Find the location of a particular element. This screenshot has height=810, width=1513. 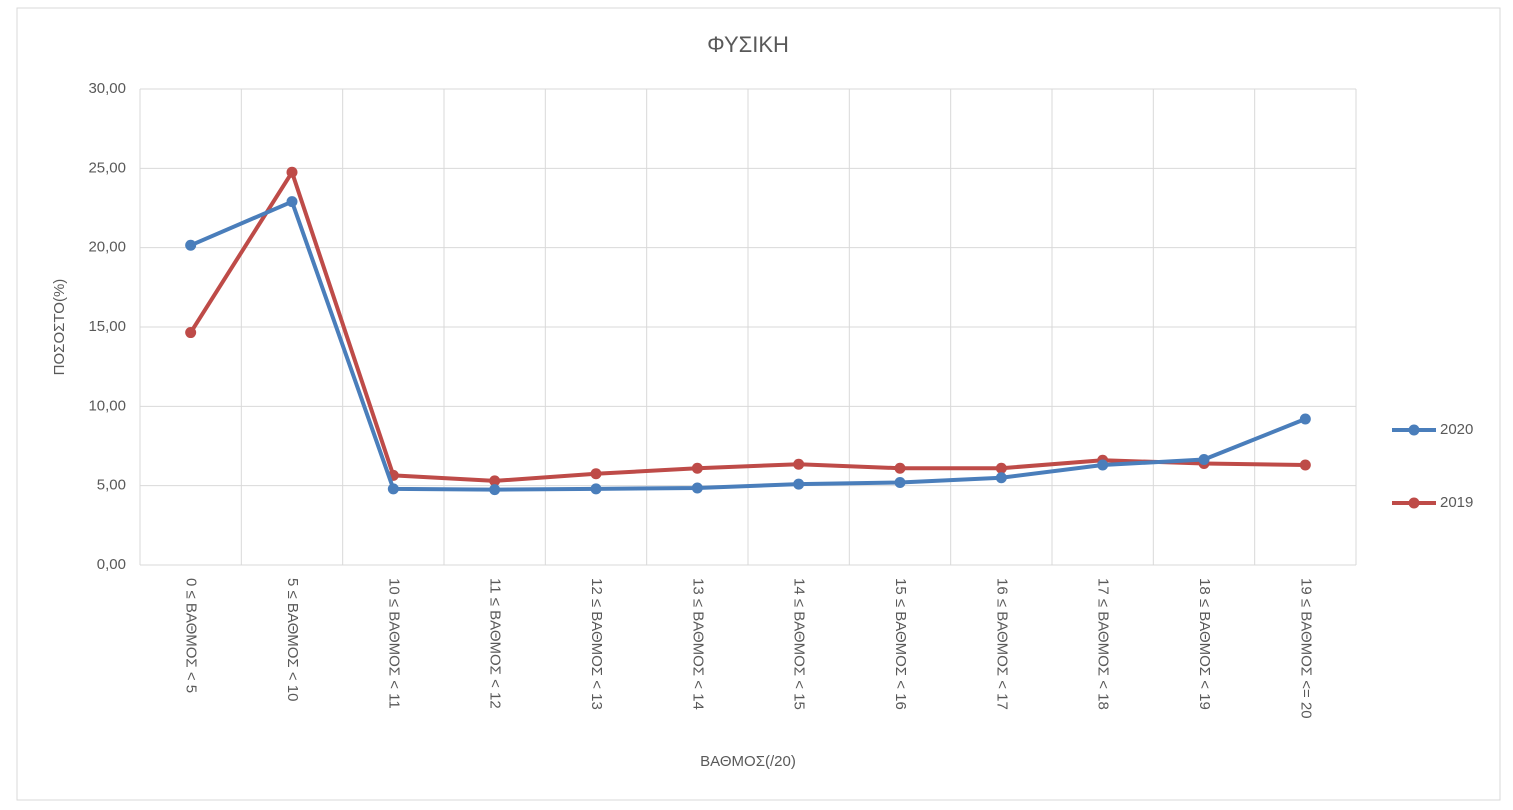

x-tick-label: 11 ≤ ΒΑΘΜΟΣ < 12 is located at coordinates (495, 643).